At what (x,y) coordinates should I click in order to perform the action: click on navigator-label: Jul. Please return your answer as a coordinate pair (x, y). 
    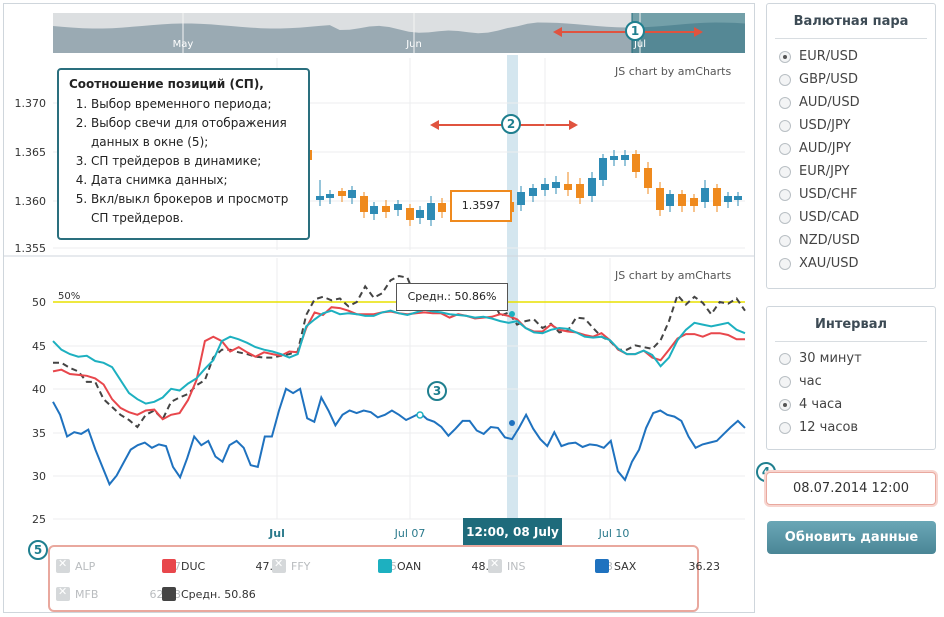
    Looking at the image, I should click on (639, 44).